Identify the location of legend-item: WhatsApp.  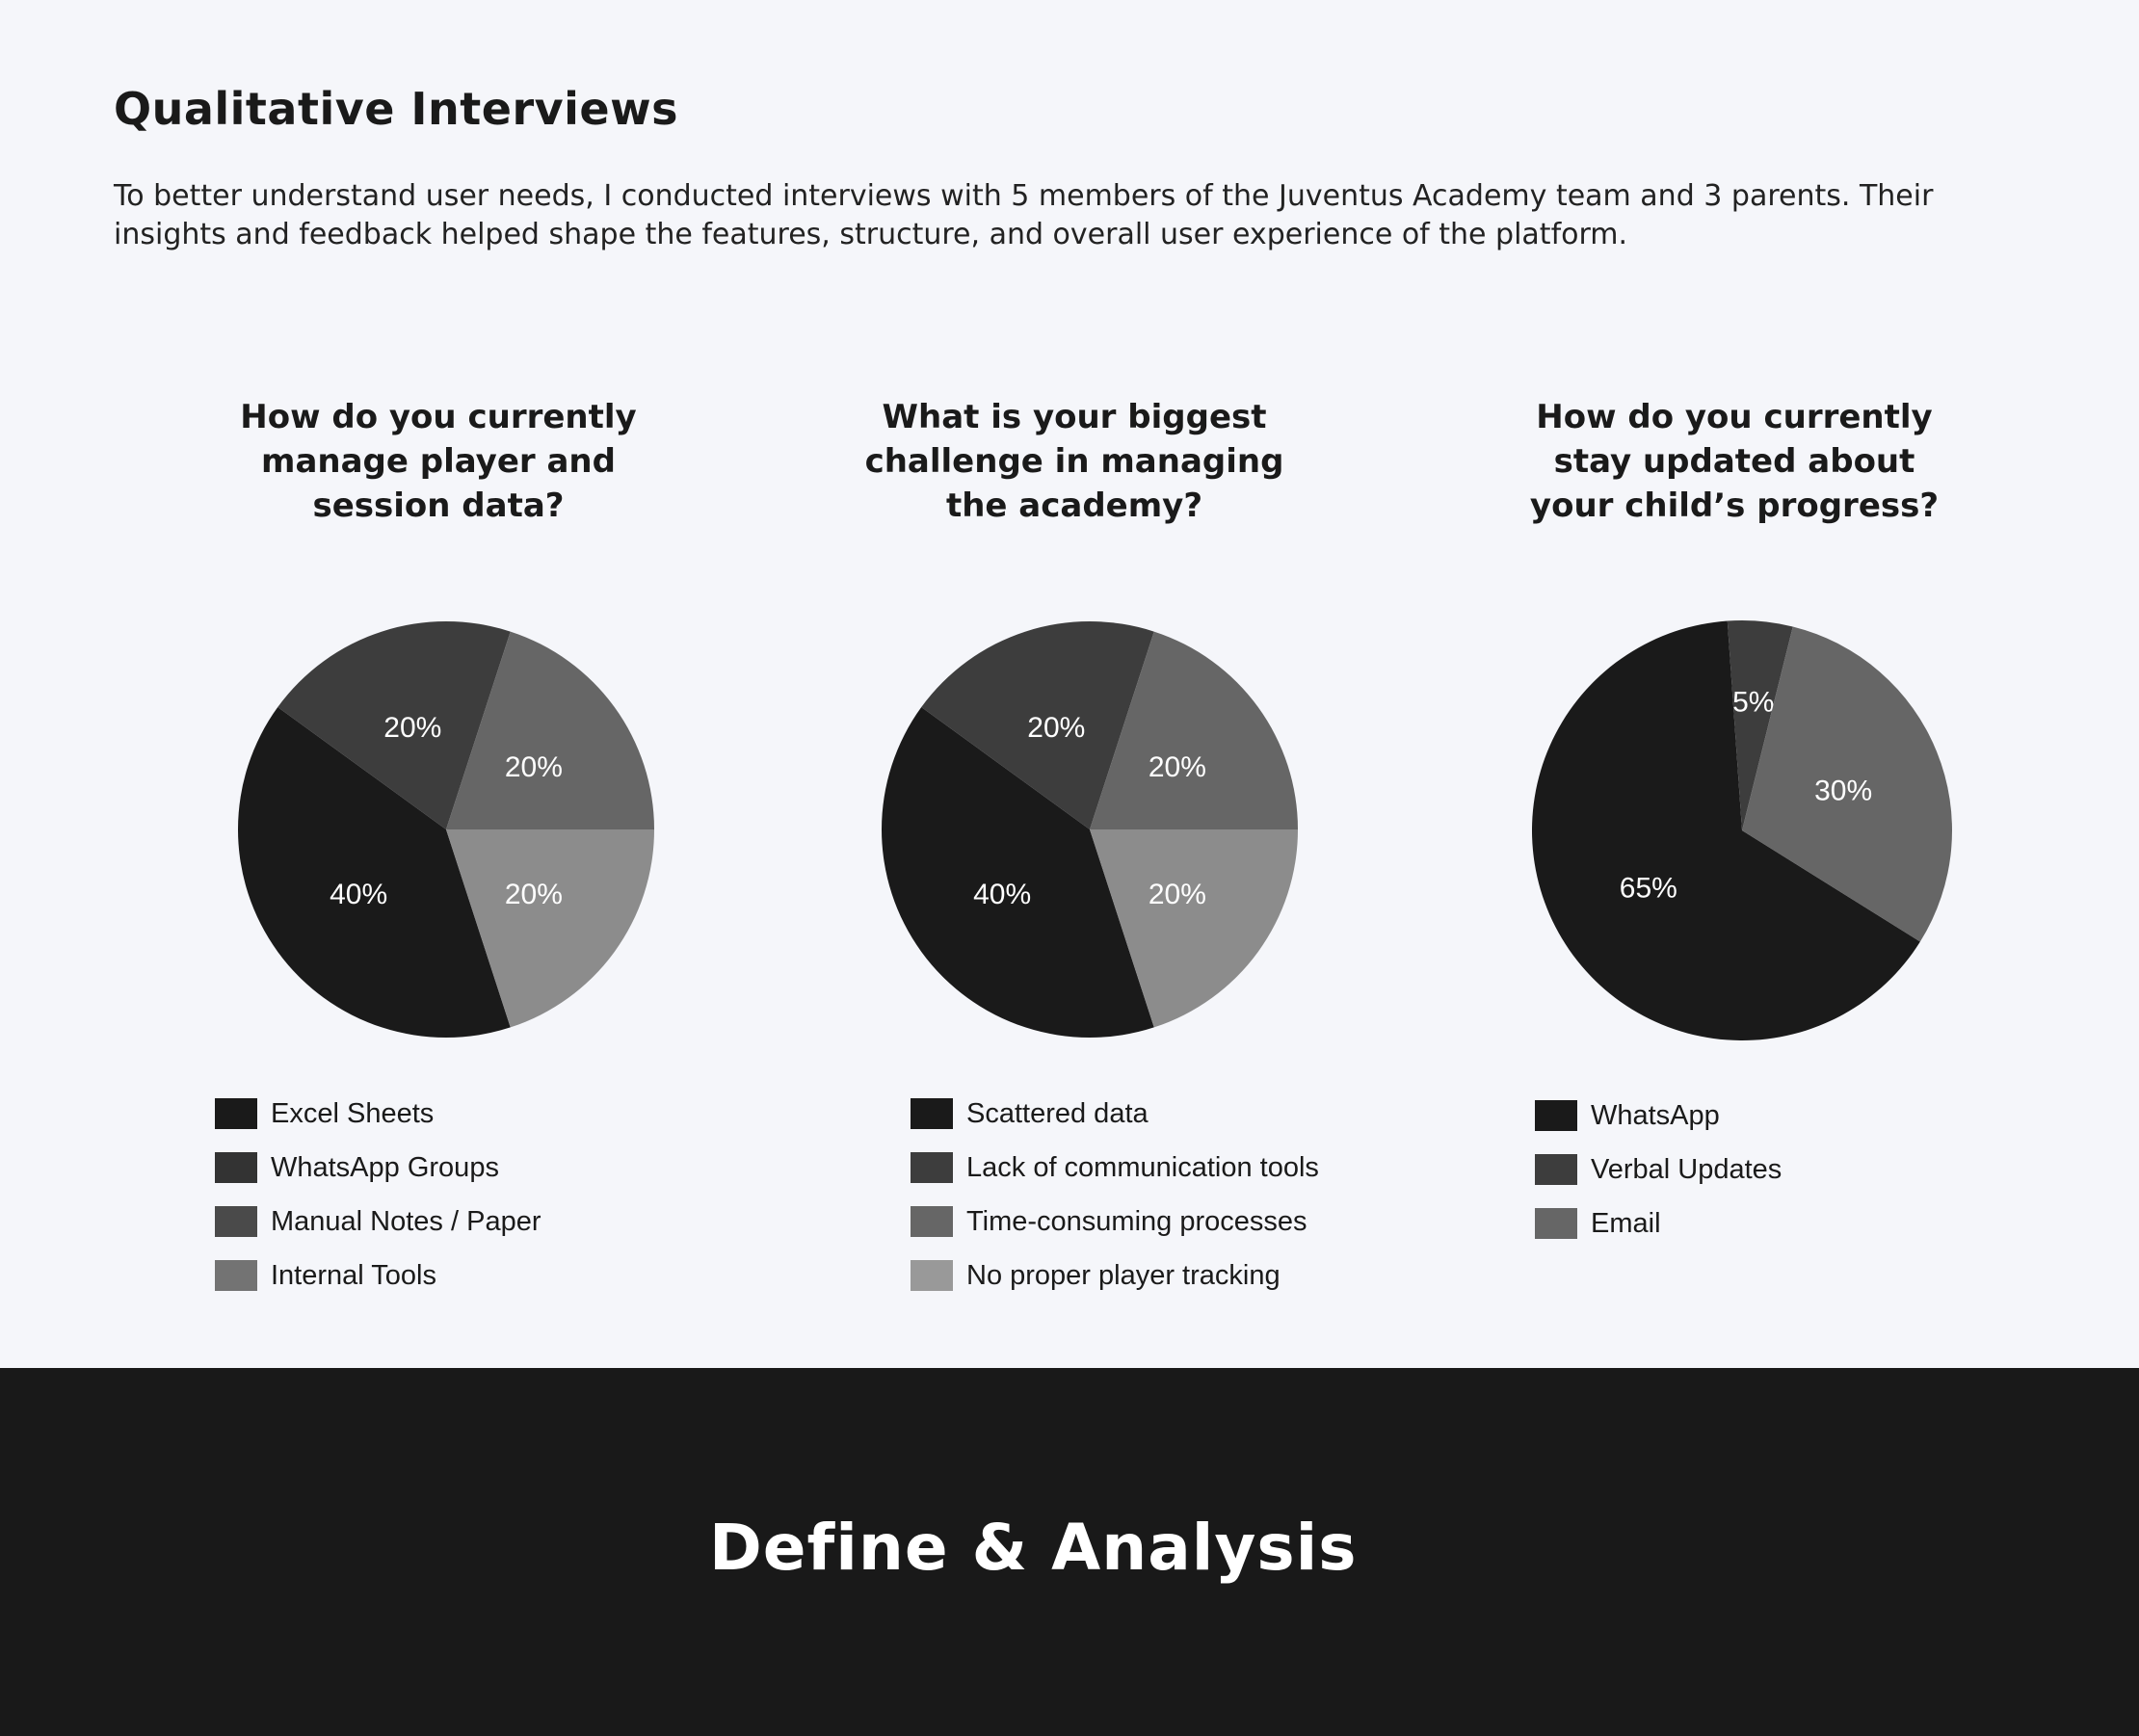
(1658, 1116).